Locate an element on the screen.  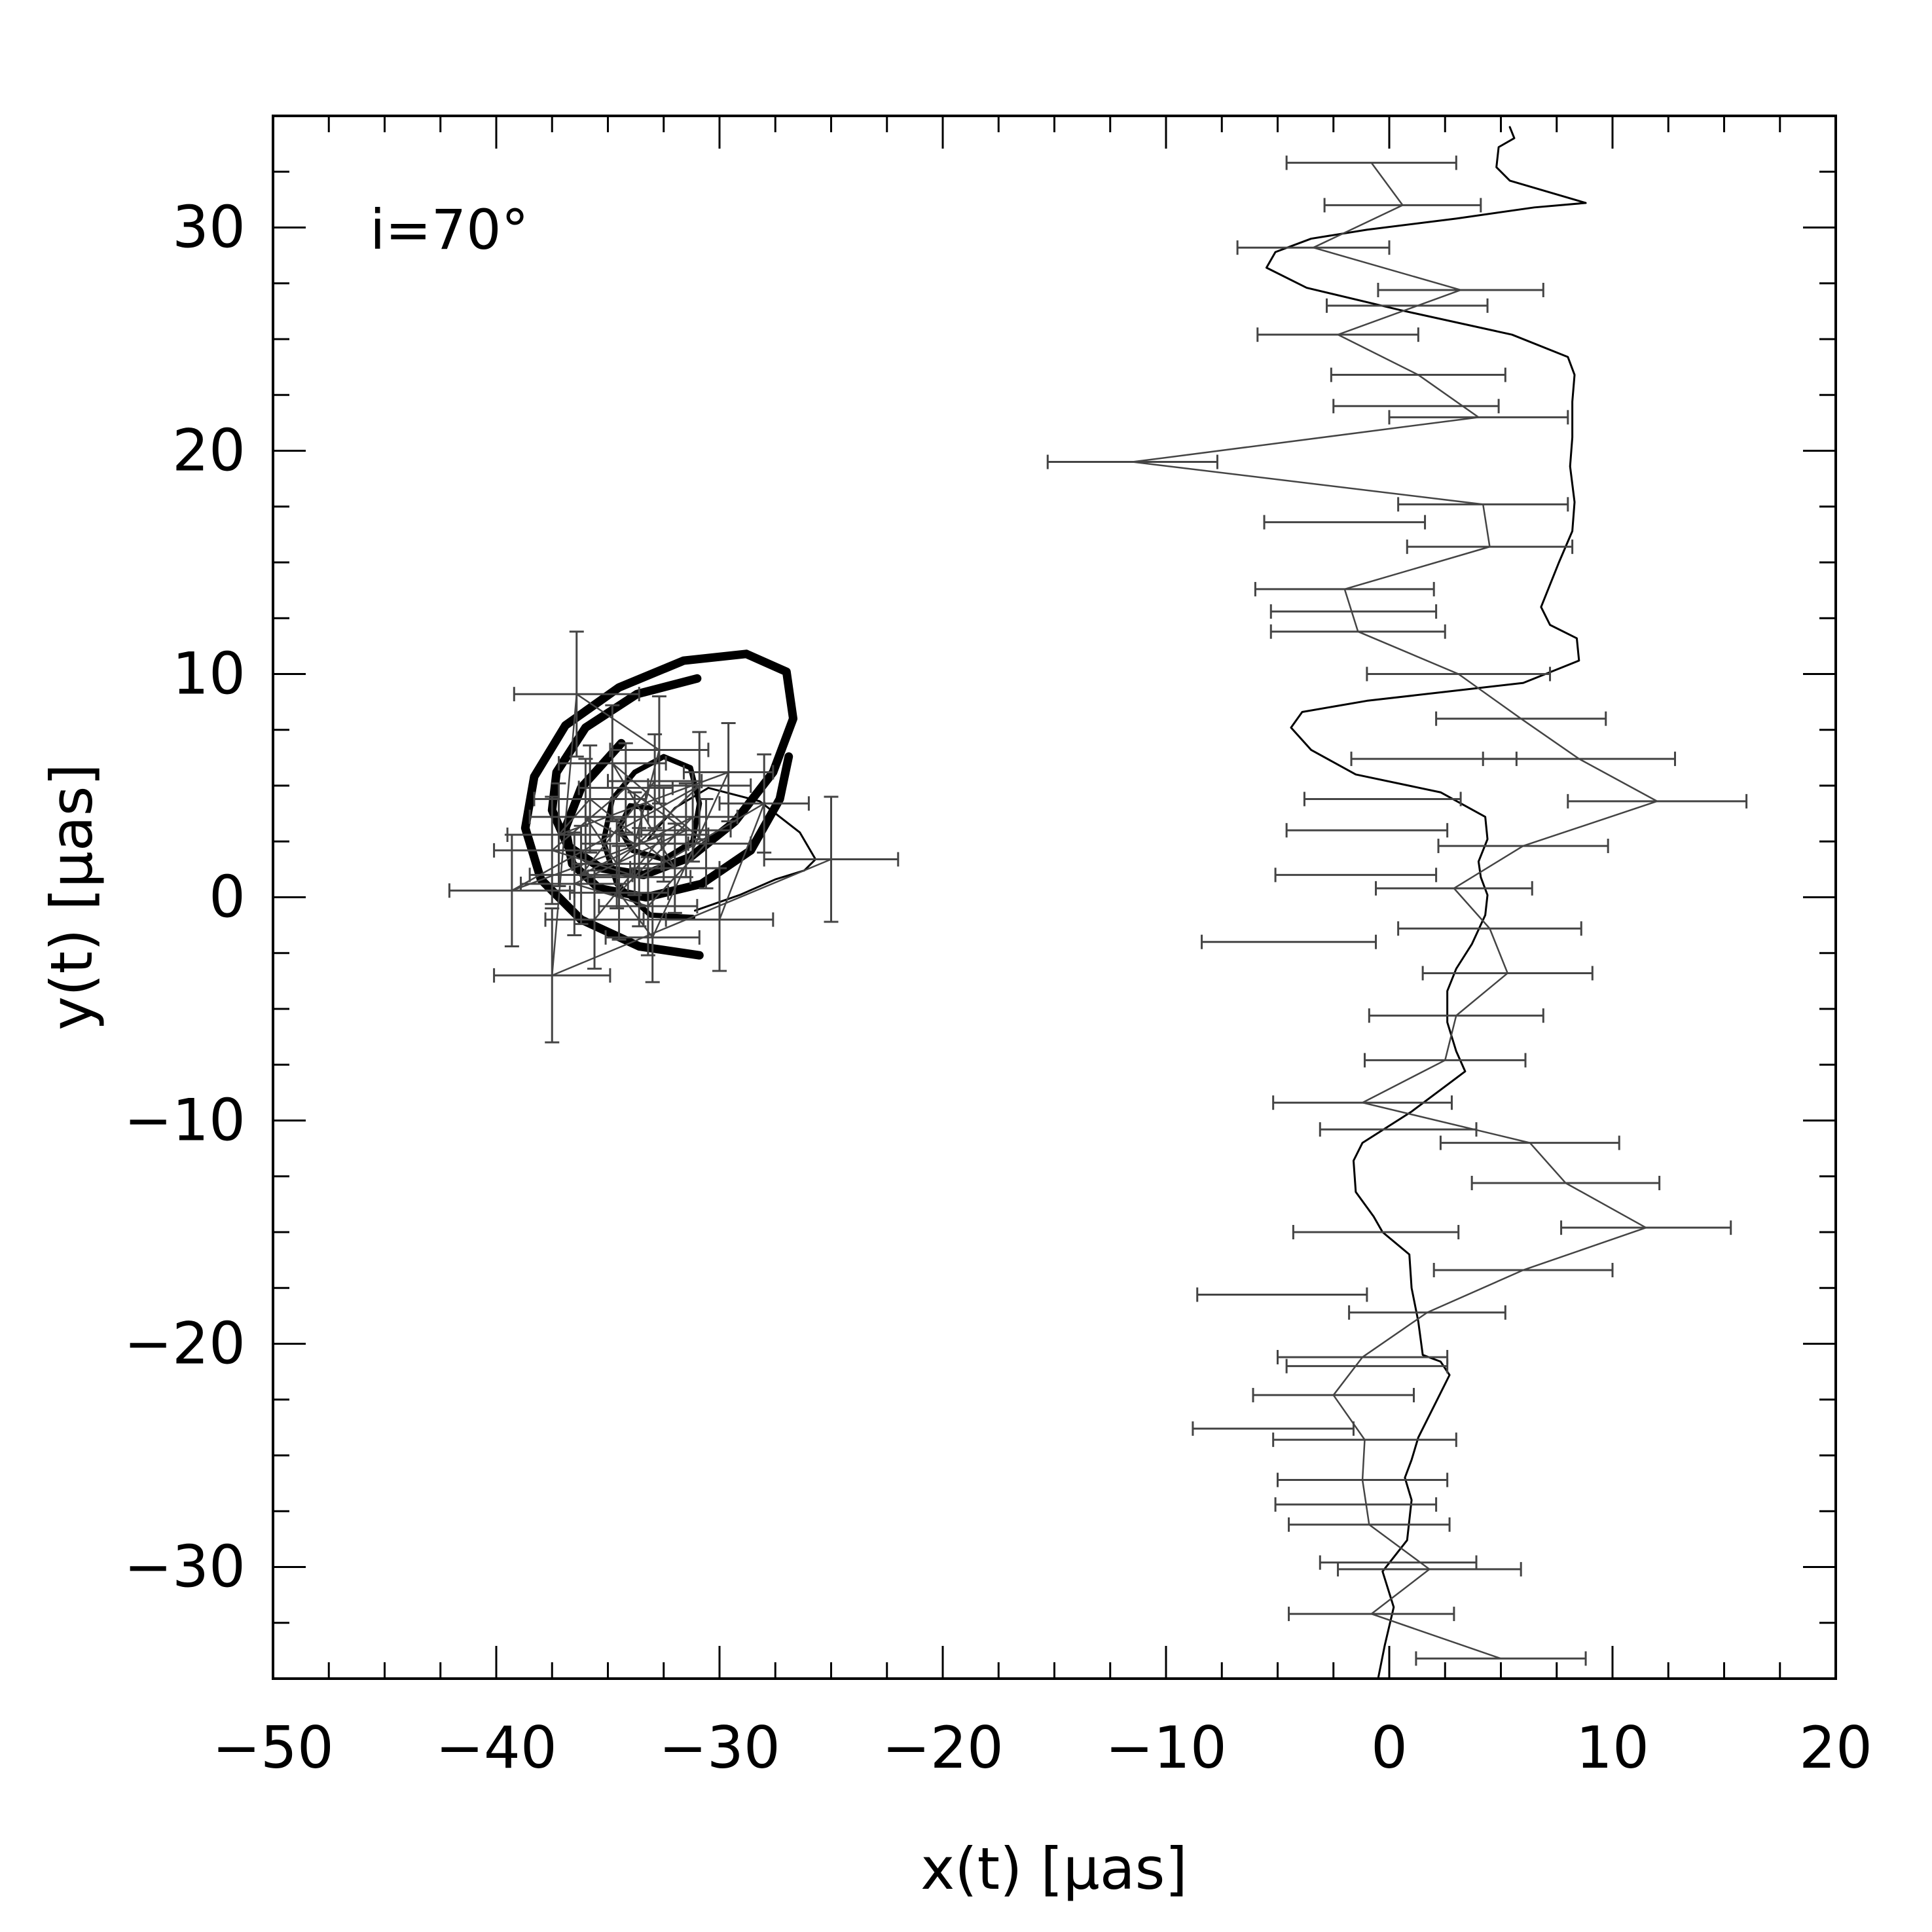
annotation-inclination: i=70° is located at coordinates (449, 230).